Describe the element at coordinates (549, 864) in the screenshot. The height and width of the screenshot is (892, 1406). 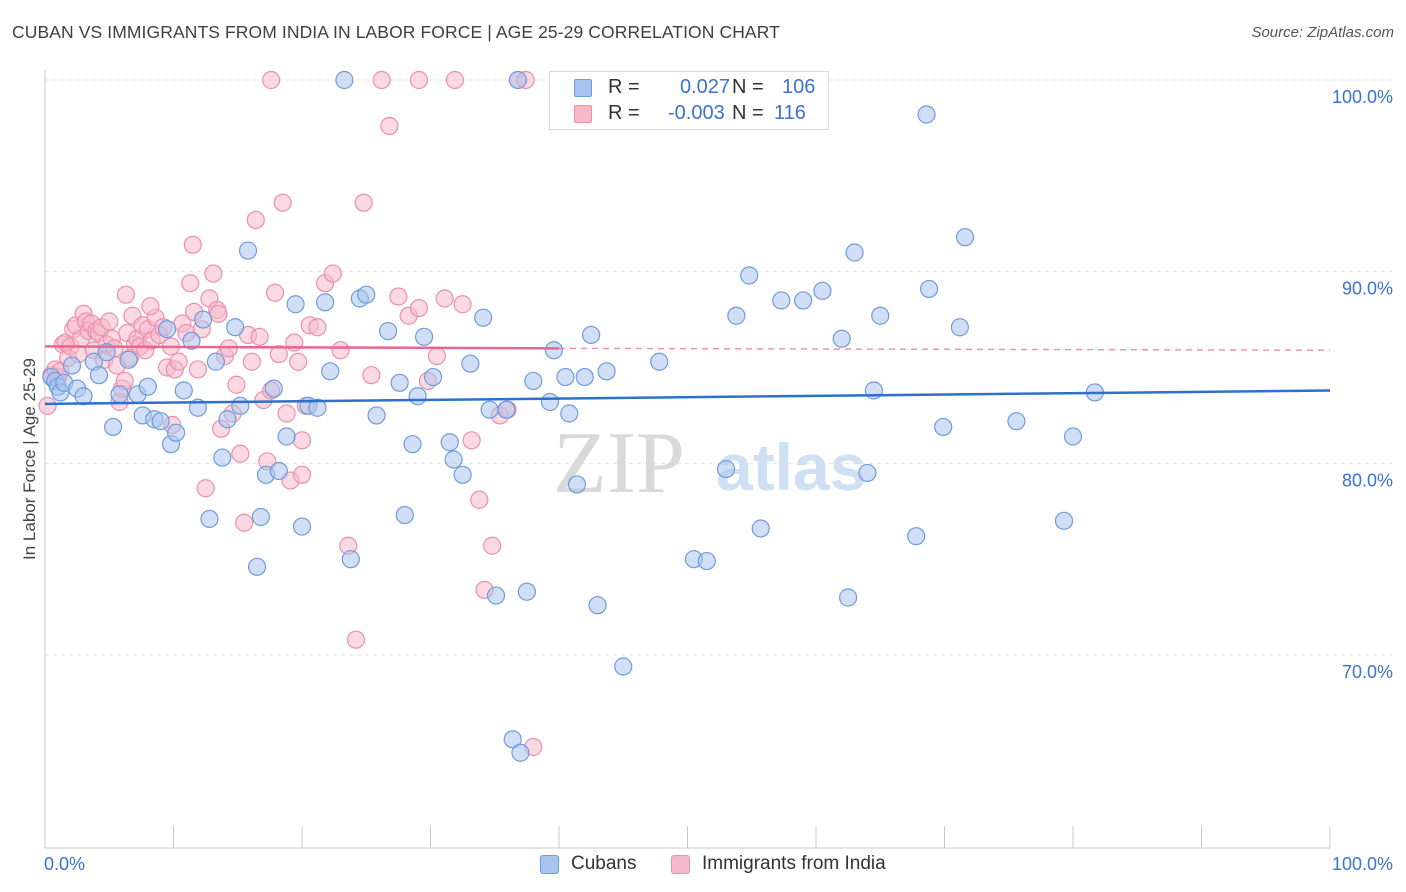
I see `cubans-swatch` at that location.